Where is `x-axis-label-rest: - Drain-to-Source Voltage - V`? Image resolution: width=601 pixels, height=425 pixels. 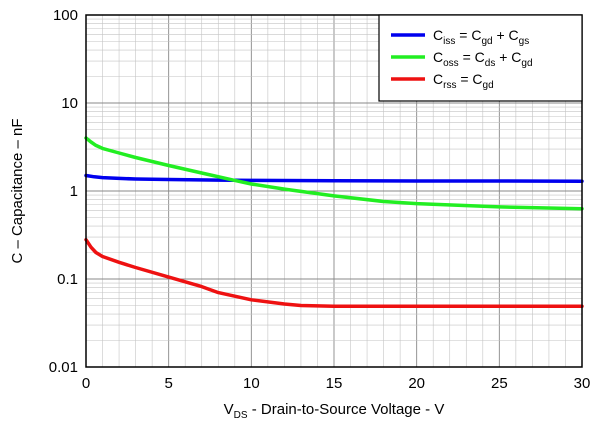
x-axis-label-rest: - Drain-to-Source Voltage - V is located at coordinates (346, 409).